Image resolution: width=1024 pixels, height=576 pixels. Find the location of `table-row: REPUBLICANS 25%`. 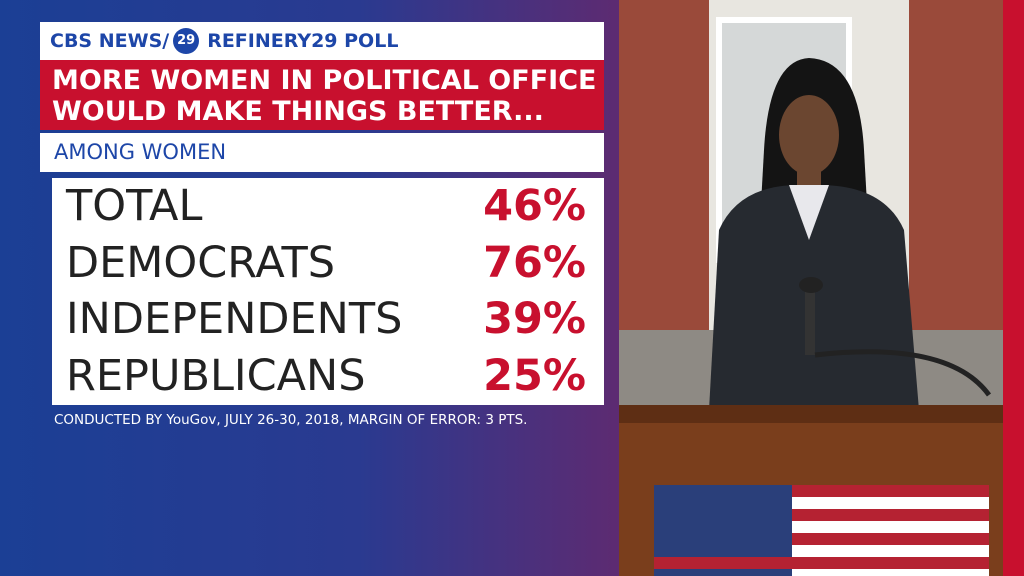

table-row: REPUBLICANS 25% is located at coordinates (328, 376).